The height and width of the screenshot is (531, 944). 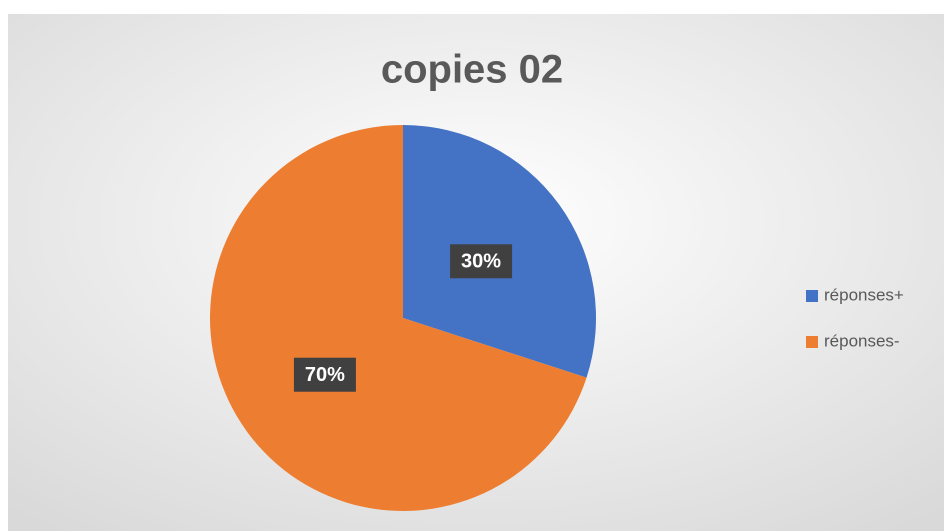 I want to click on legend-label: réponses+, so click(x=864, y=294).